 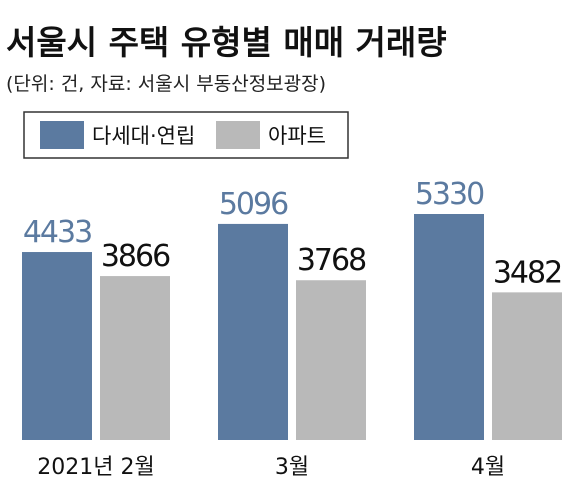 What do you see at coordinates (331, 260) in the screenshot?
I see `value-label: 3768` at bounding box center [331, 260].